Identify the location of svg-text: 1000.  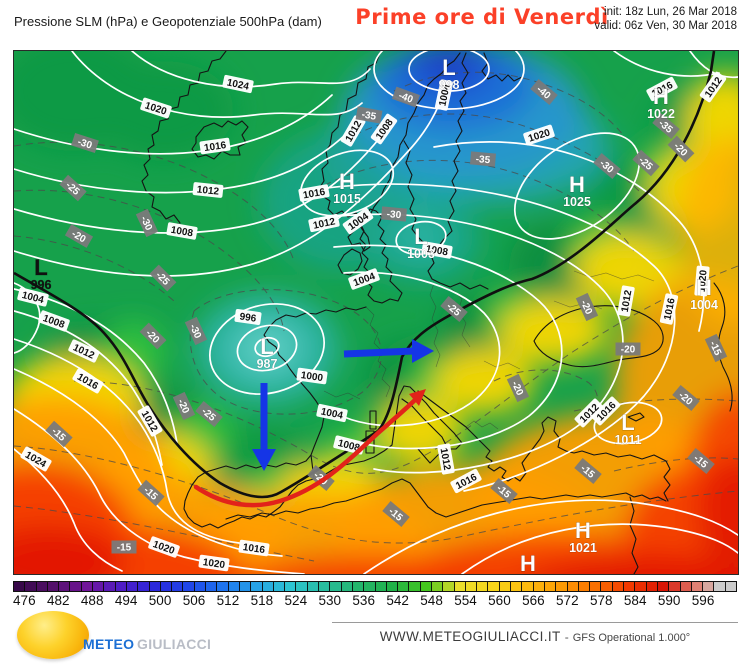
(312, 377).